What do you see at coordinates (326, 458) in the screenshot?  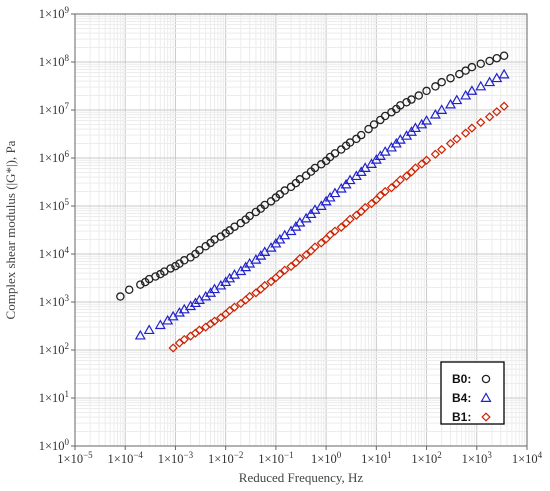 I see `x-tick-label: 1×100` at bounding box center [326, 458].